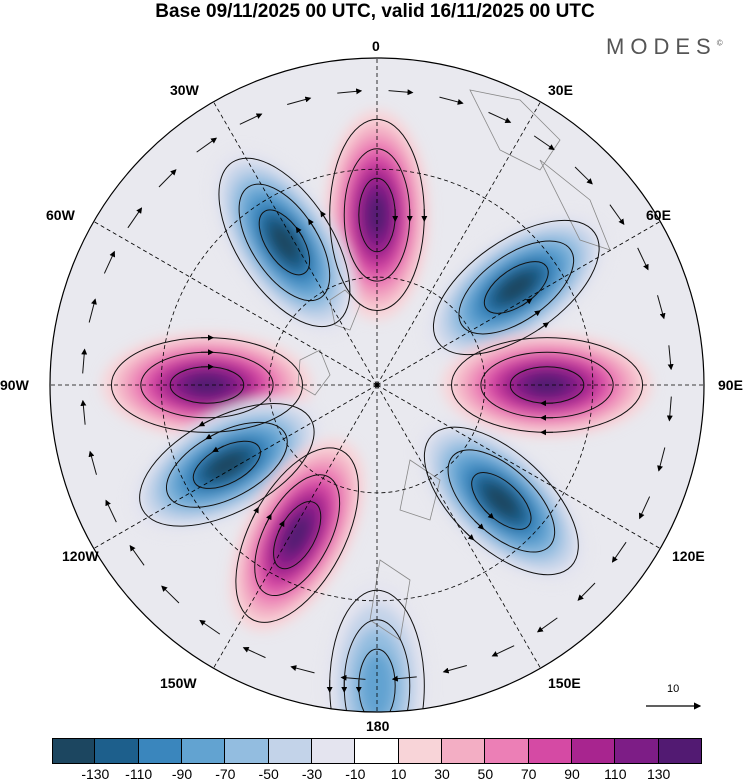 Image resolution: width=750 pixels, height=783 pixels. What do you see at coordinates (658, 215) in the screenshot?
I see `lon-label-60e: 60E` at bounding box center [658, 215].